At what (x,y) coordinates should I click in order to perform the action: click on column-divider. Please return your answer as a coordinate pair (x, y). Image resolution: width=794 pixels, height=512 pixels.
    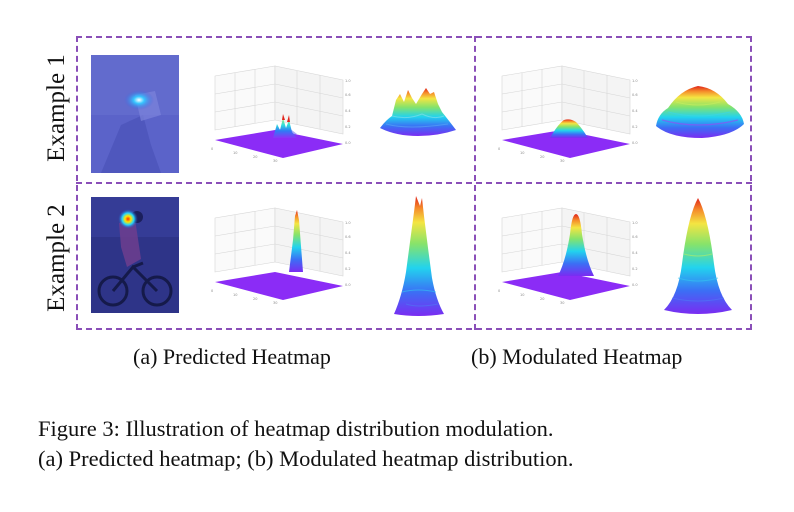
    Looking at the image, I should click on (475, 183).